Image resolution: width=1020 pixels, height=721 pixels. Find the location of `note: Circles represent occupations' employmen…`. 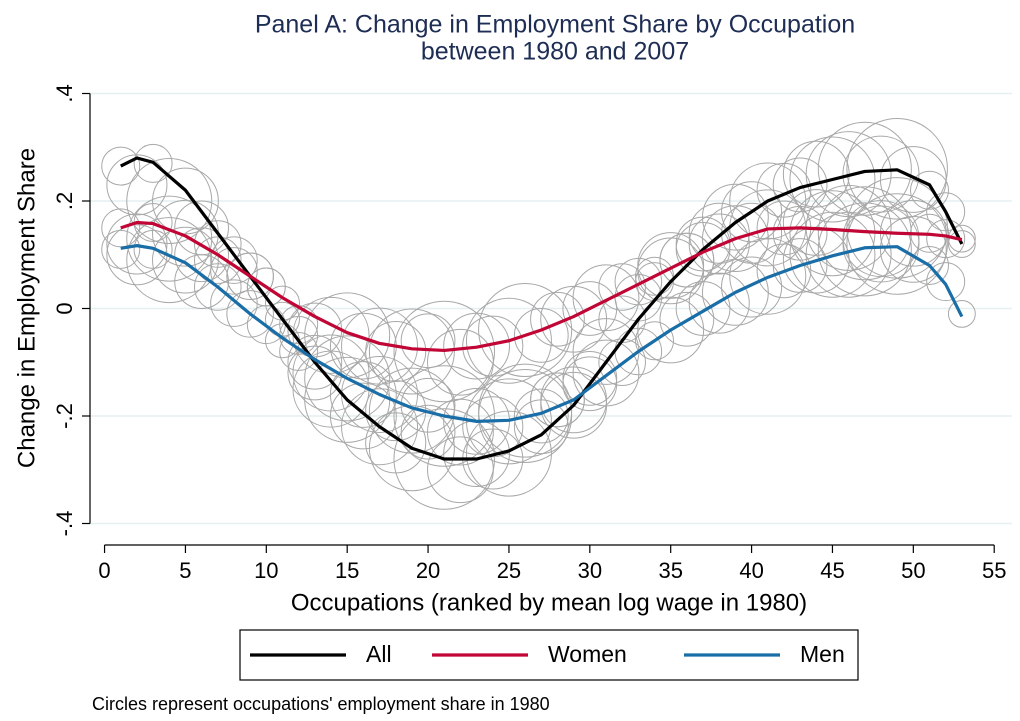

note: Circles represent occupations' employmen… is located at coordinates (321, 704).